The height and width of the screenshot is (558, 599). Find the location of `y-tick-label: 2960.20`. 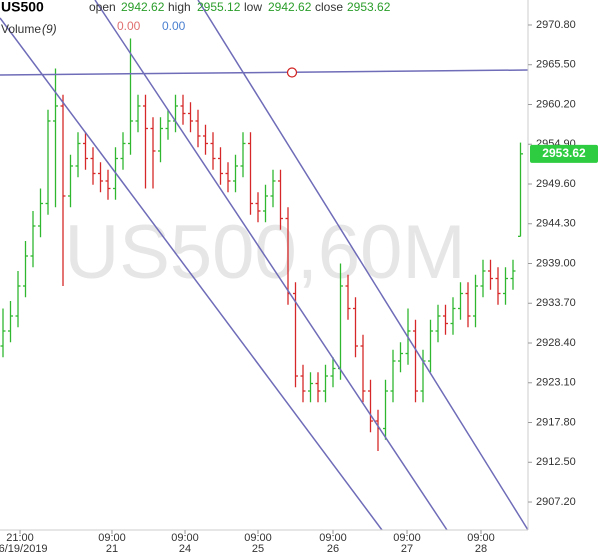

y-tick-label: 2960.20 is located at coordinates (556, 104).